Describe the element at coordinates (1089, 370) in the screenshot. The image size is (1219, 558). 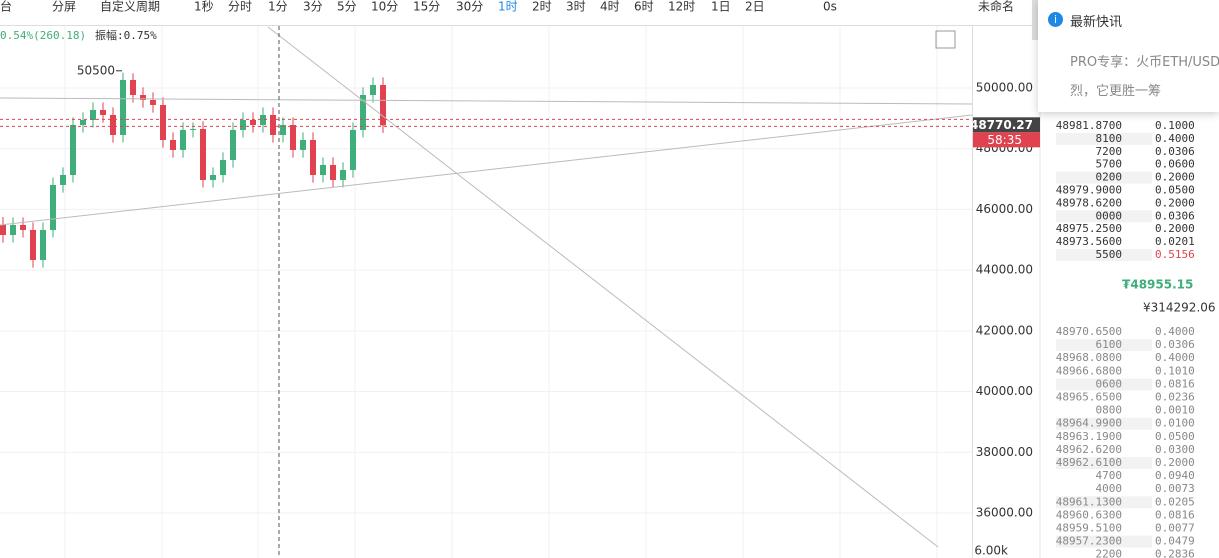
I see `book-price: 48966.6800` at that location.